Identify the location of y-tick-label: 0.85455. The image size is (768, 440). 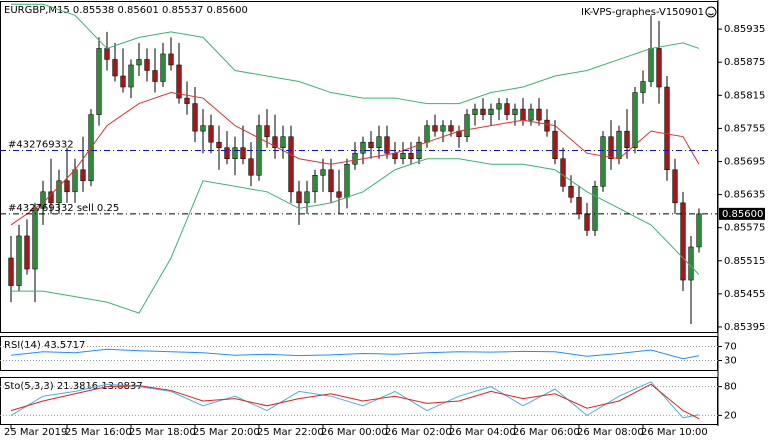
(744, 294).